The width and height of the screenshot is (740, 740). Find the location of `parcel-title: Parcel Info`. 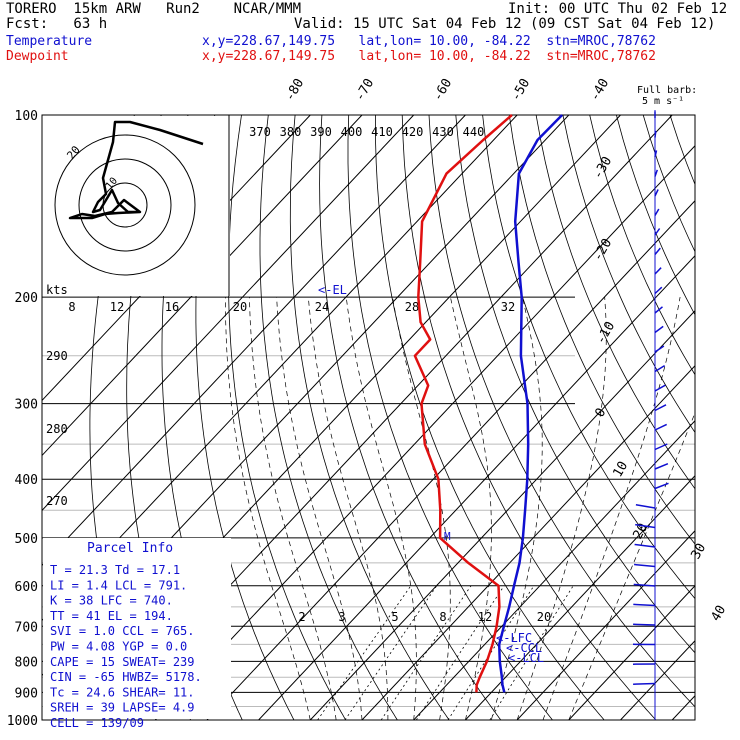

parcel-title: Parcel Info is located at coordinates (130, 548).